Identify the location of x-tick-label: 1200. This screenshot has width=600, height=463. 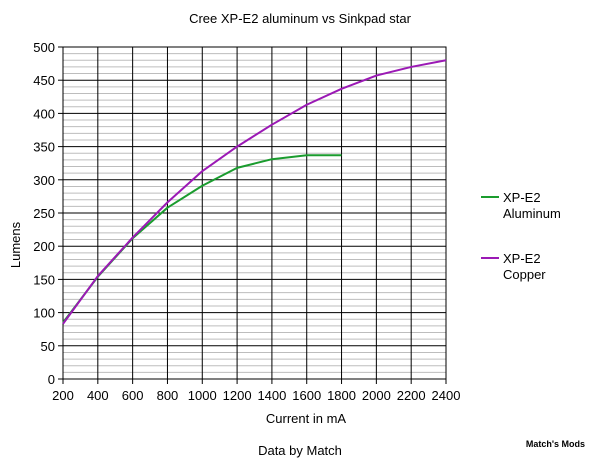
(237, 395).